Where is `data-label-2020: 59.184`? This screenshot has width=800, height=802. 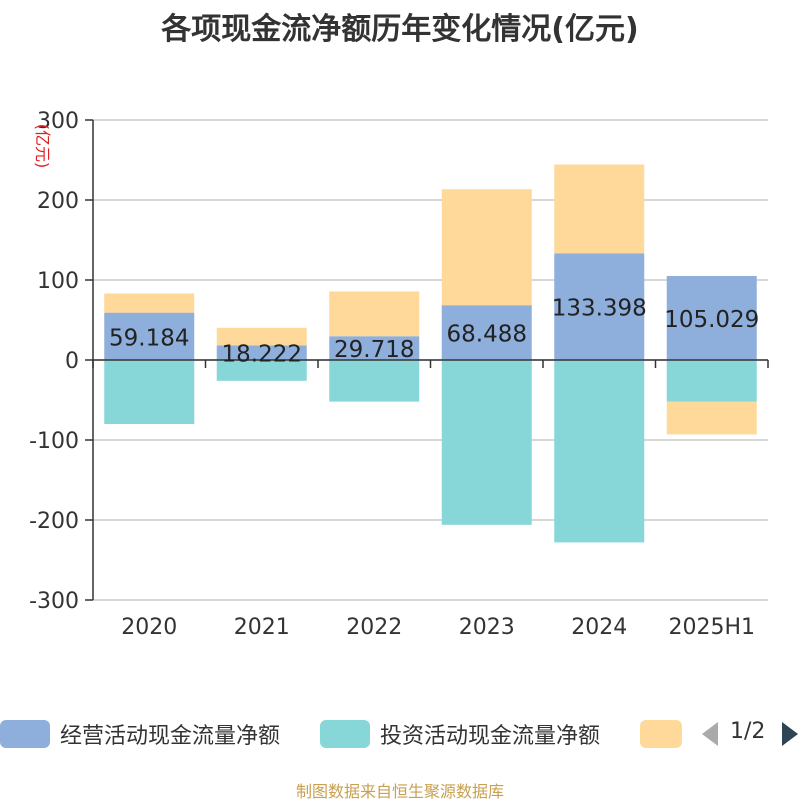 data-label-2020: 59.184 is located at coordinates (149, 338).